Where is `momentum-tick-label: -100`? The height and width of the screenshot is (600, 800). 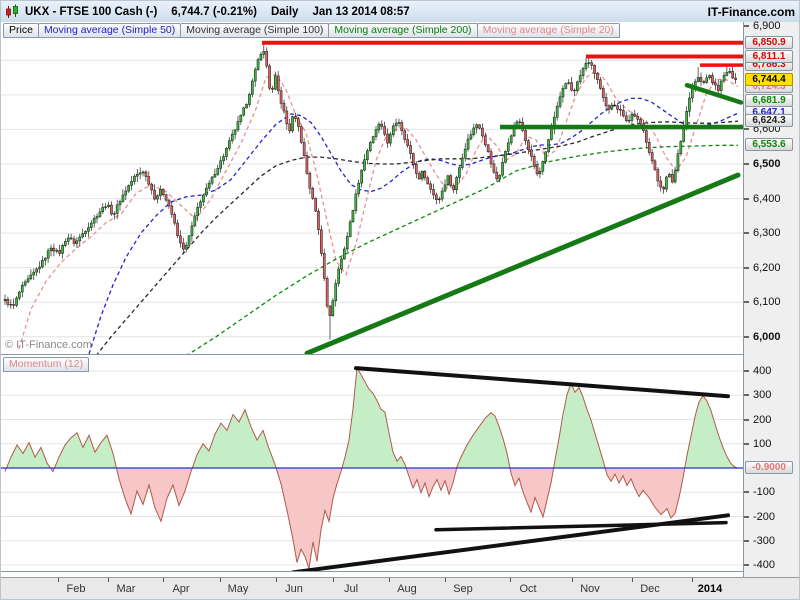
momentum-tick-label: -100 is located at coordinates (759, 492).